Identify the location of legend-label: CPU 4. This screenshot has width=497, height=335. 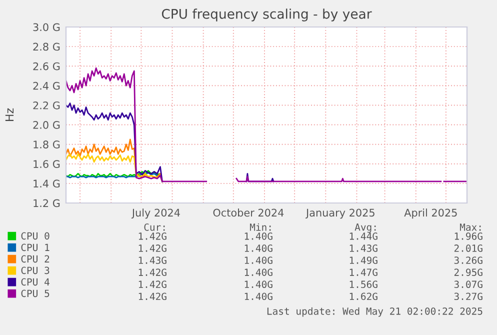
(35, 282).